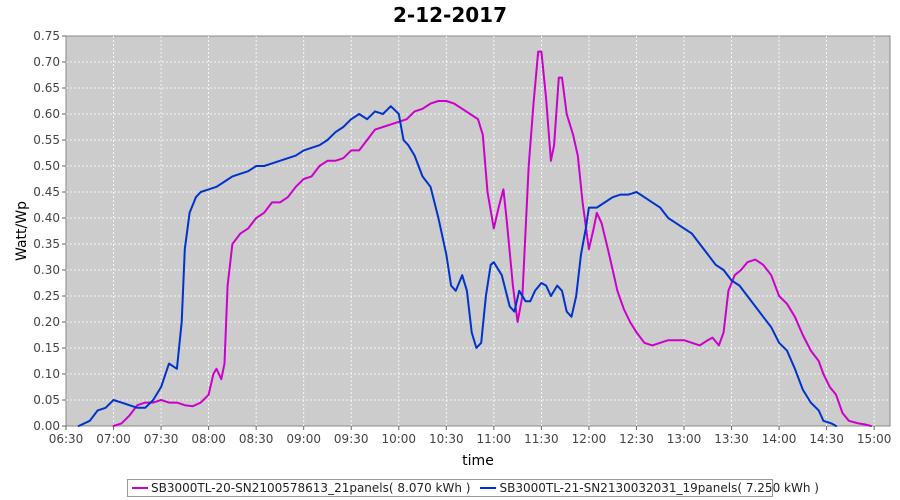 The width and height of the screenshot is (900, 500). Describe the element at coordinates (208, 439) in the screenshot. I see `x-tick-label: 08:00` at that location.